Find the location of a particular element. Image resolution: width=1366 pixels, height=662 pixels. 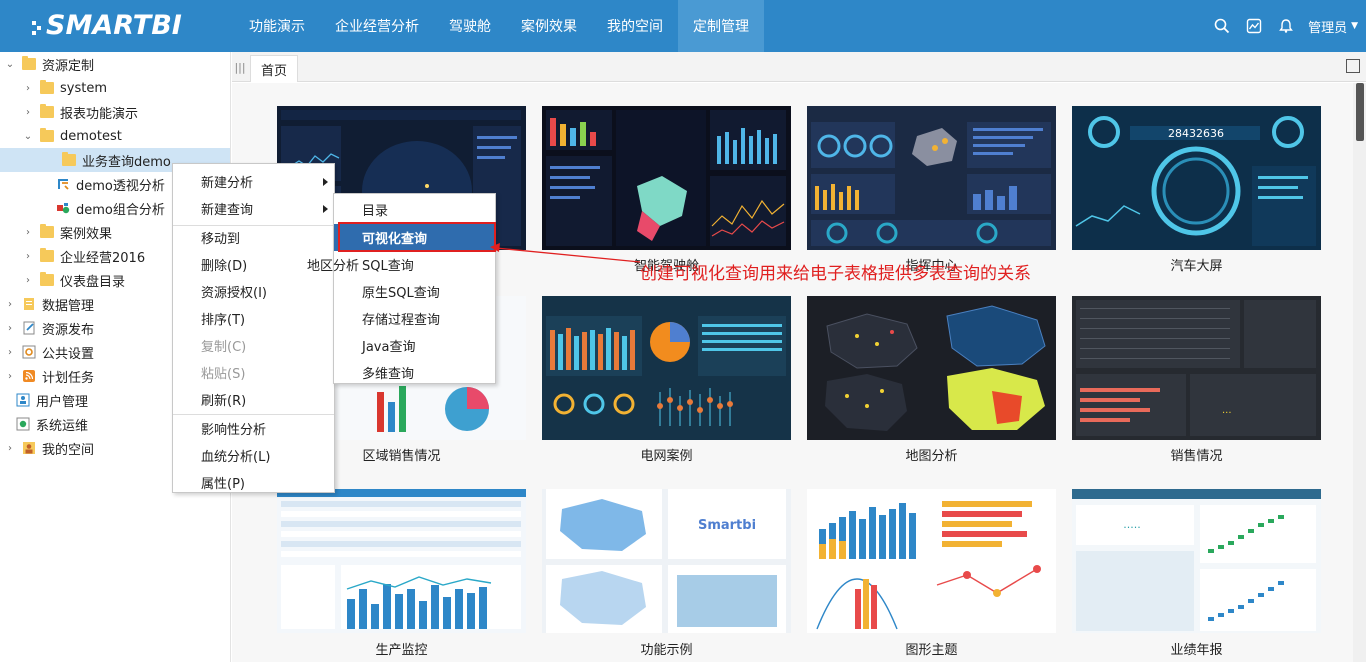

tree-item-public-settings: › 公共设置 is located at coordinates (115, 352).